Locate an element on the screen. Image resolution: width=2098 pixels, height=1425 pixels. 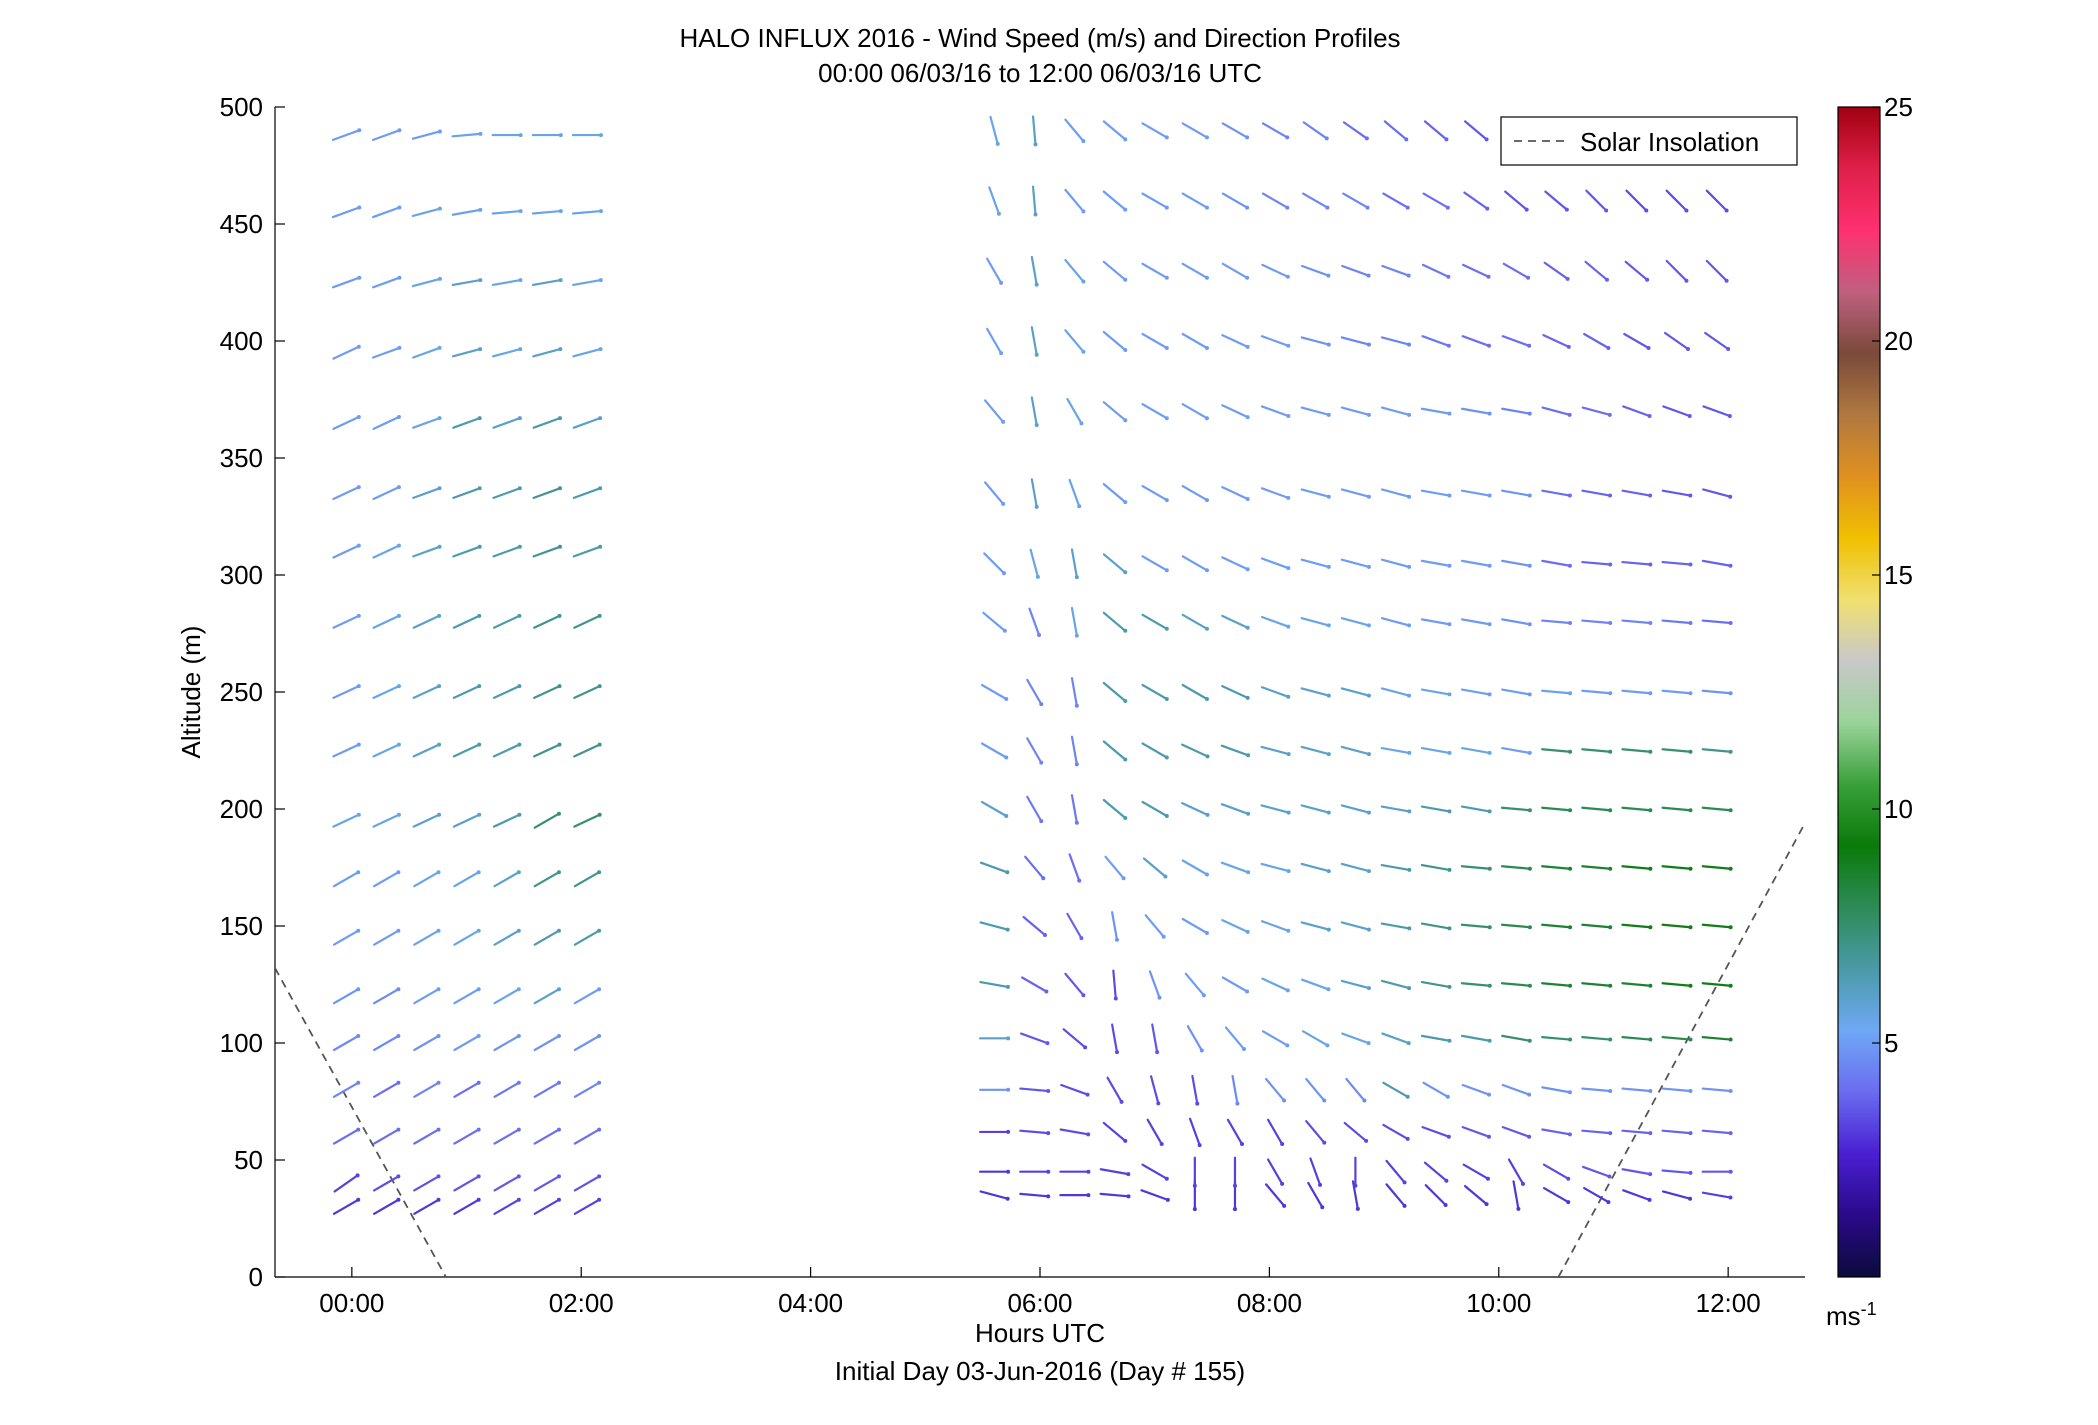
x-tick-label: 02:00 is located at coordinates (581, 1303).